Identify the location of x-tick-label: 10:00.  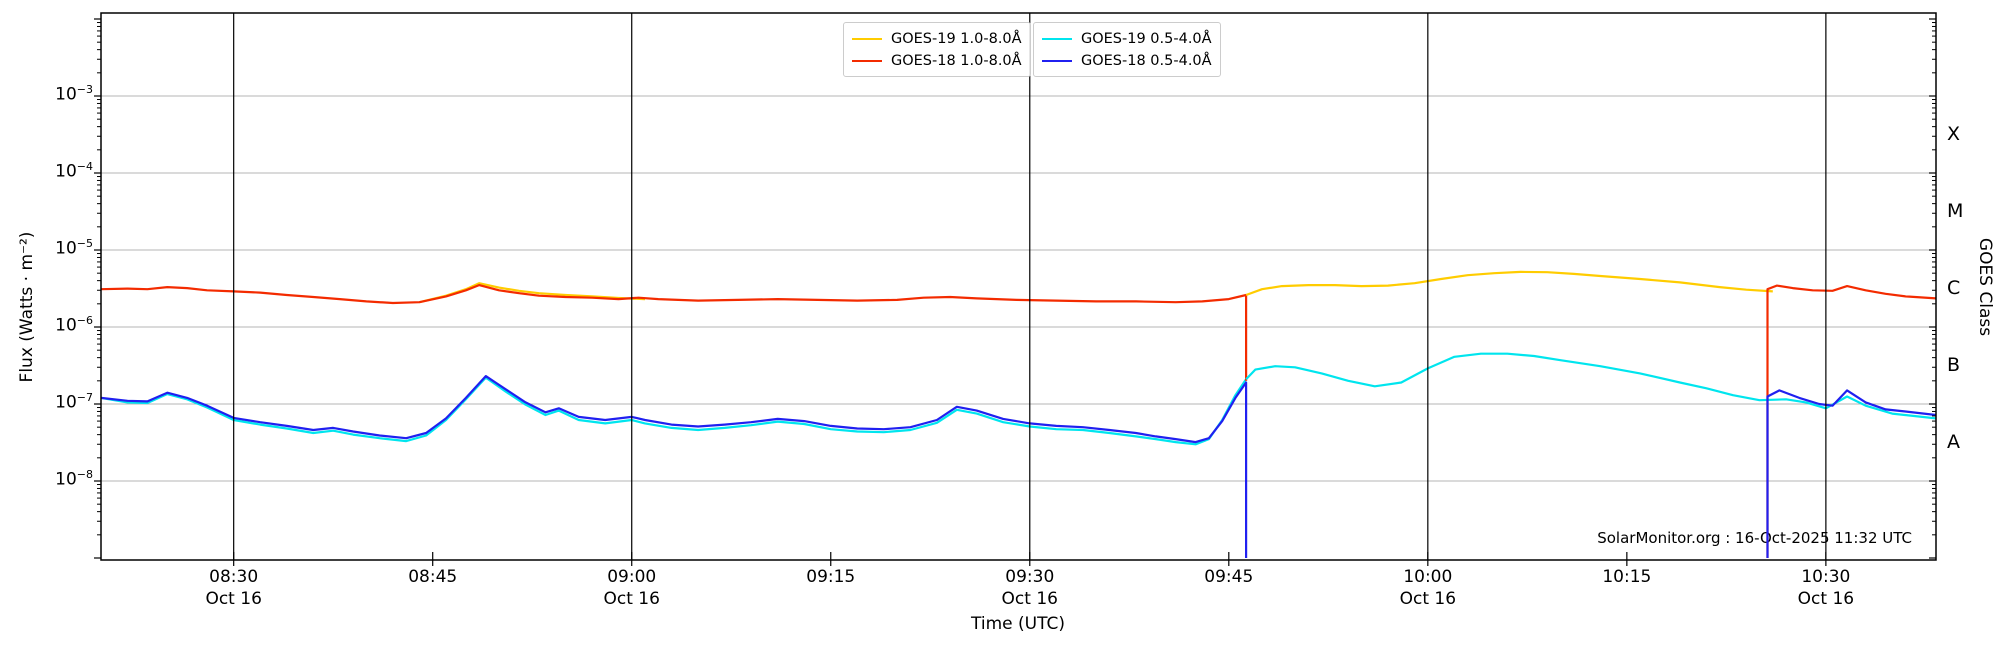
(1428, 577).